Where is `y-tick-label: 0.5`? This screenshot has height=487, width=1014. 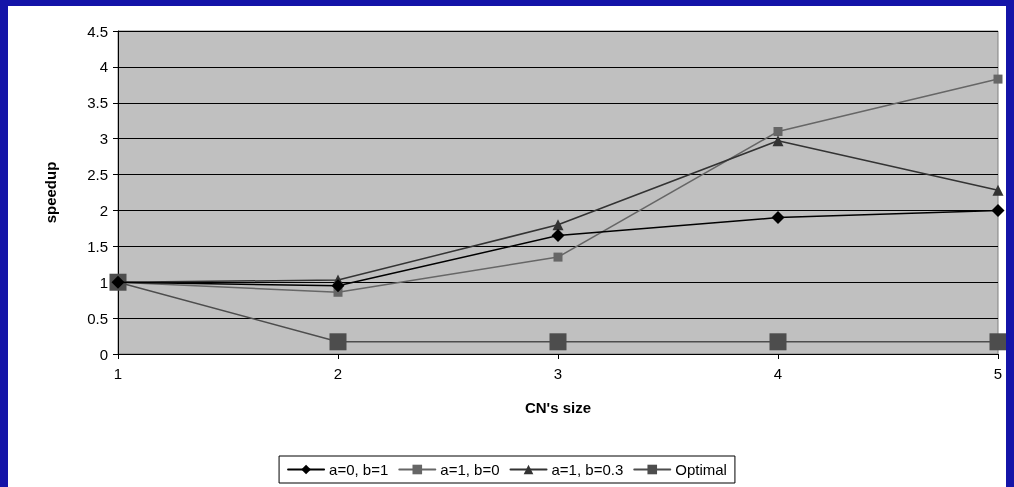
y-tick-label: 0.5 is located at coordinates (97, 318).